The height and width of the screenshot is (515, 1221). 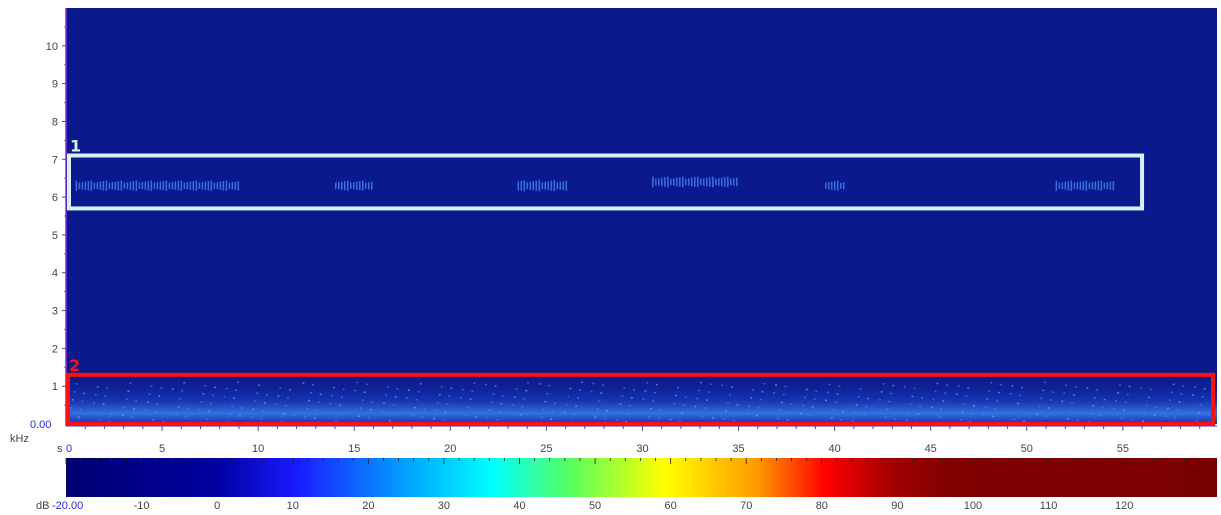 I want to click on colorbar-tick-label: 100, so click(x=973, y=506).